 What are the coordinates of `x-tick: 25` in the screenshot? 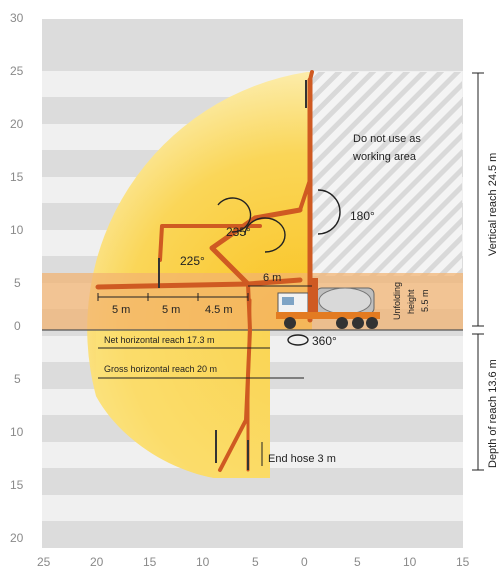 It's located at (44, 562).